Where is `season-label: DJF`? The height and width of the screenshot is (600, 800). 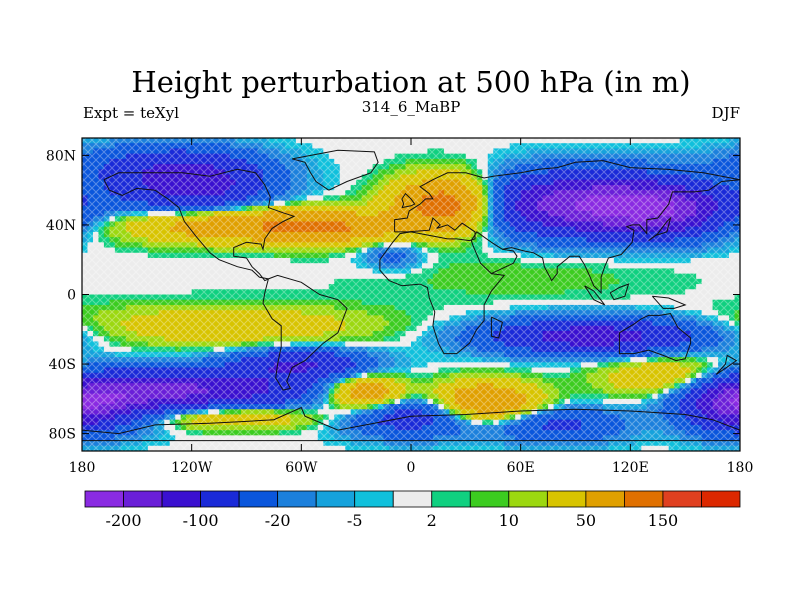 season-label: DJF is located at coordinates (726, 113).